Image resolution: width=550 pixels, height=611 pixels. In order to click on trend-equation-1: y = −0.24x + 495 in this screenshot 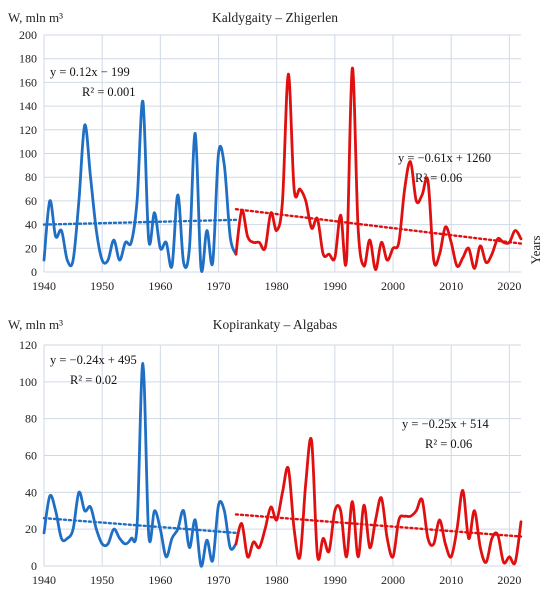, I will do `click(93, 360)`.